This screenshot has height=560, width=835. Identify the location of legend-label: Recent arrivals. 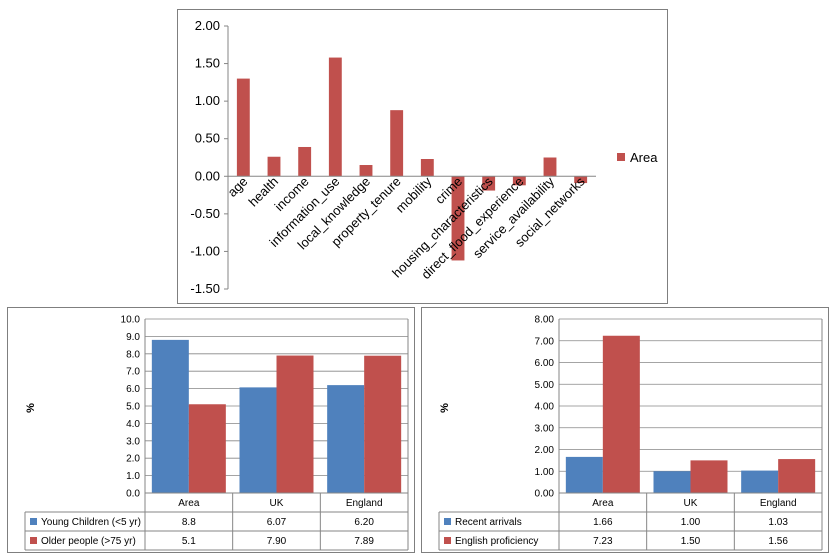
(488, 522).